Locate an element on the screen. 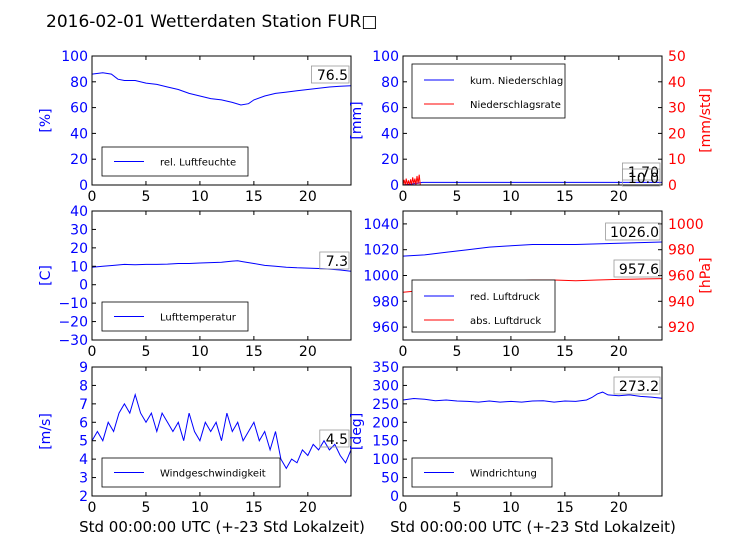  y-tick-label-right: 20 is located at coordinates (677, 134).